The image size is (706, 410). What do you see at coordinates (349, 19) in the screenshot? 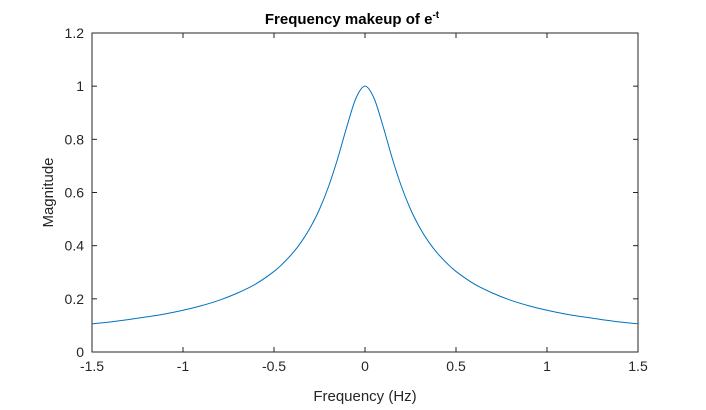
I see `chart-title-base: Frequency makeup of e` at bounding box center [349, 19].